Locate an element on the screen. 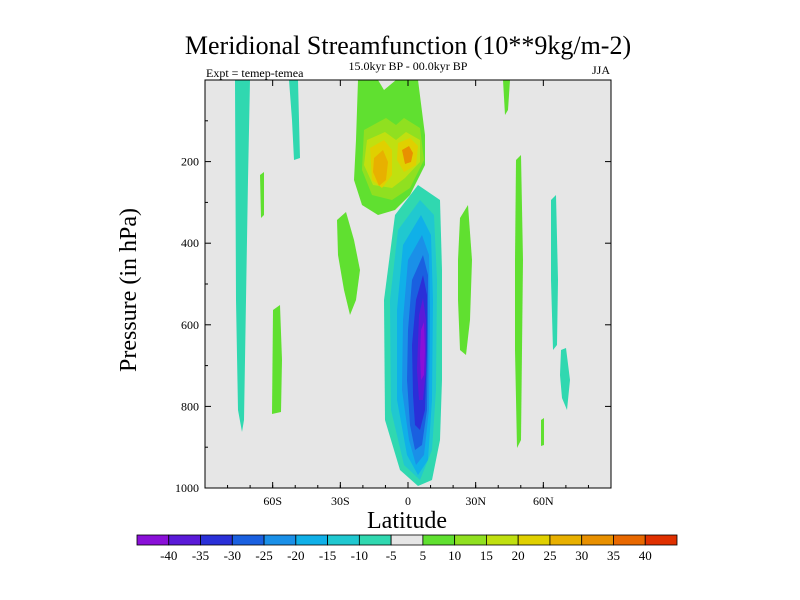 The height and width of the screenshot is (600, 800). y-tick-label-3: 800 is located at coordinates (190, 406).